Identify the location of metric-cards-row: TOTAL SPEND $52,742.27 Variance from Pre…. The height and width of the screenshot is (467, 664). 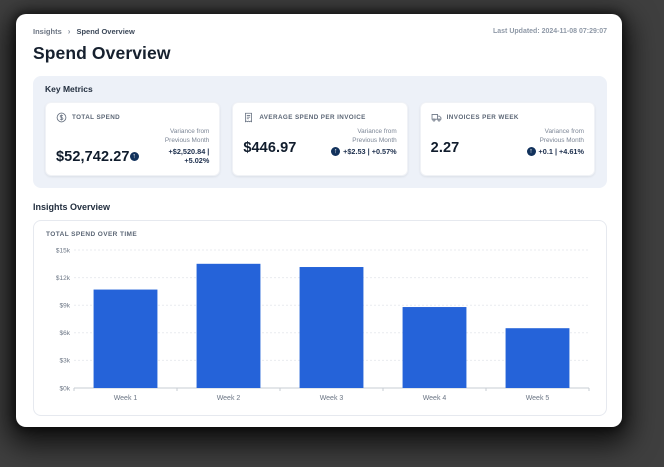
(320, 139).